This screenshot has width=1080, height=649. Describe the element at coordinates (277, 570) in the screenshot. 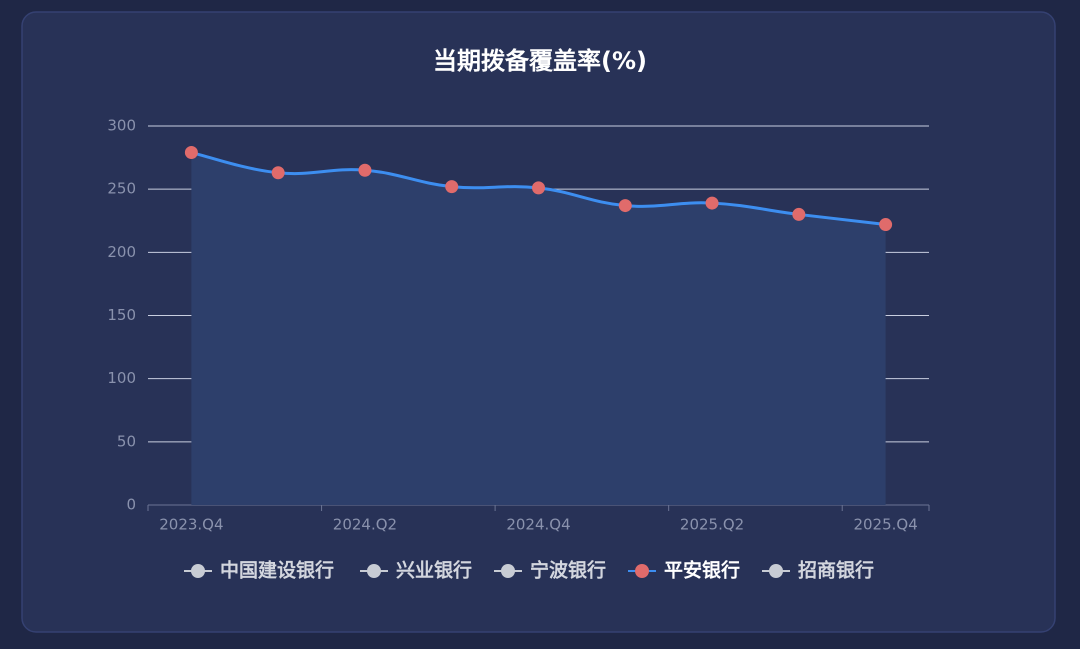

I see `legend-label: 中国建设银行` at that location.